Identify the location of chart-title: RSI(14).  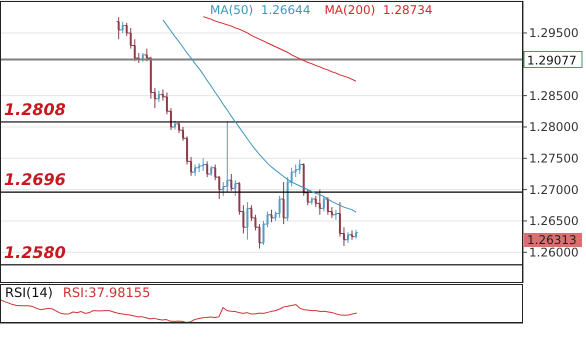
(29, 293).